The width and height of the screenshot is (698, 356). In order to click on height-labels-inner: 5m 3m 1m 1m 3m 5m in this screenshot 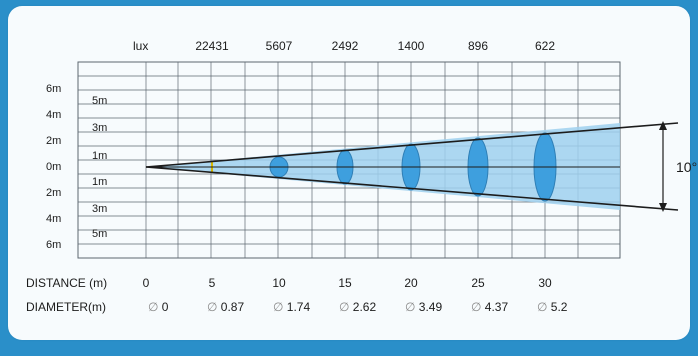, I will do `click(99, 167)`.